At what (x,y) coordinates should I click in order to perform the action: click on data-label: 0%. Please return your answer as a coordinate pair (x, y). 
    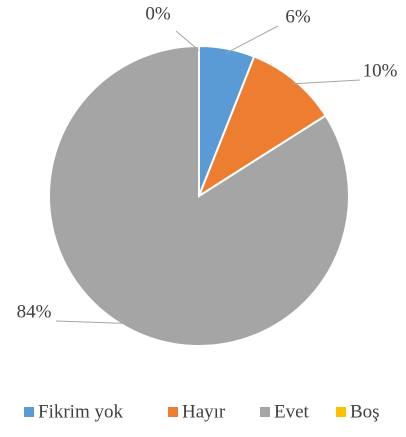
    Looking at the image, I should click on (158, 13).